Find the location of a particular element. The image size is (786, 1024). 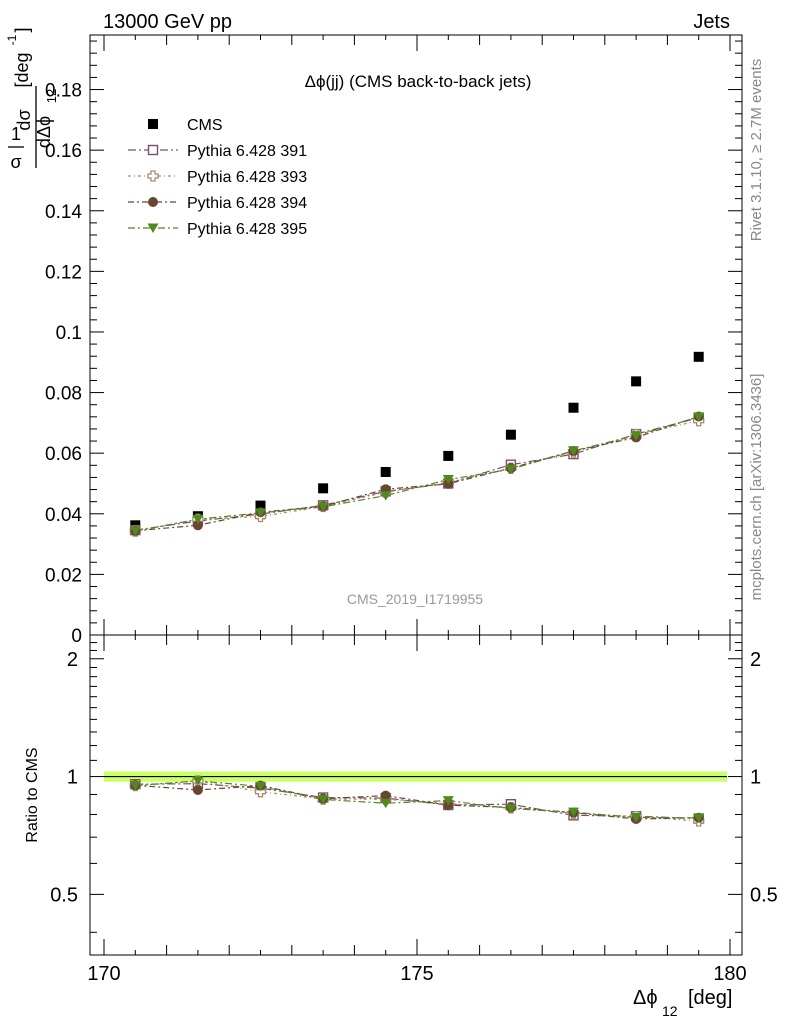

legend-label: Pythia 6.428 395 is located at coordinates (247, 229).